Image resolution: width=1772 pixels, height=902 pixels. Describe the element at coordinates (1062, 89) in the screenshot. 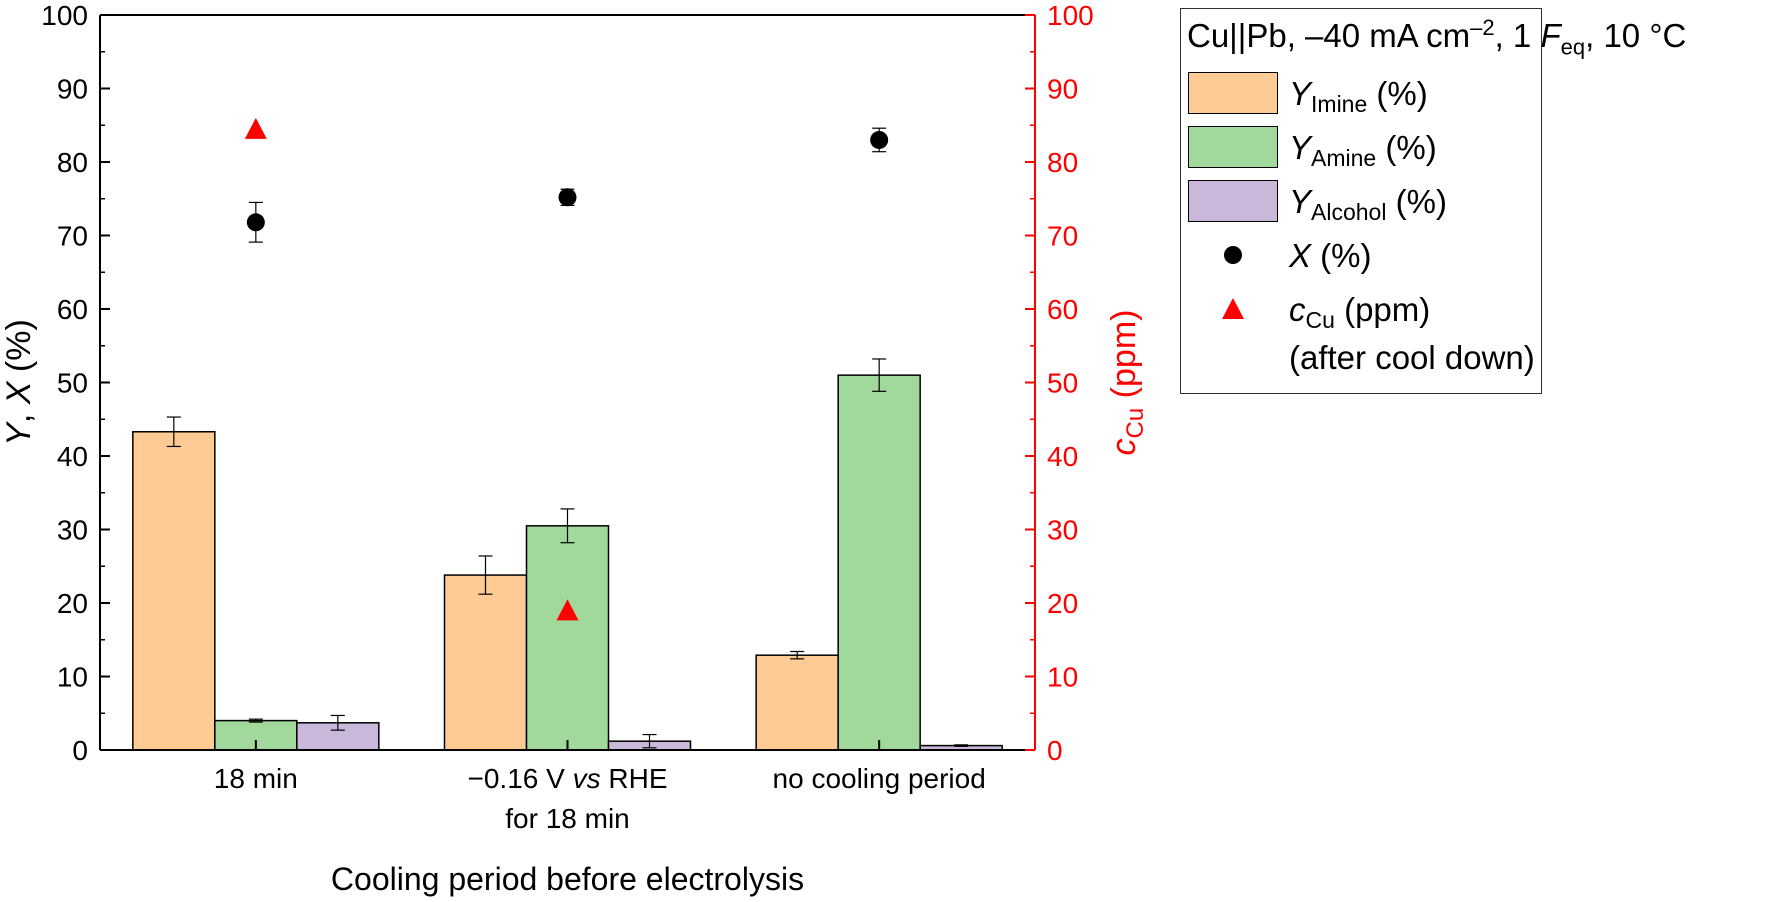

I see `right-tick-label: 90` at that location.